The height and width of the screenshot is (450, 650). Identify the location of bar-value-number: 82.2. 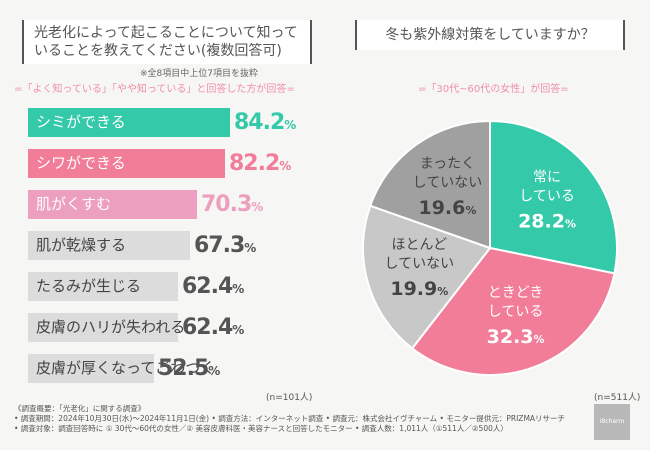
(254, 163).